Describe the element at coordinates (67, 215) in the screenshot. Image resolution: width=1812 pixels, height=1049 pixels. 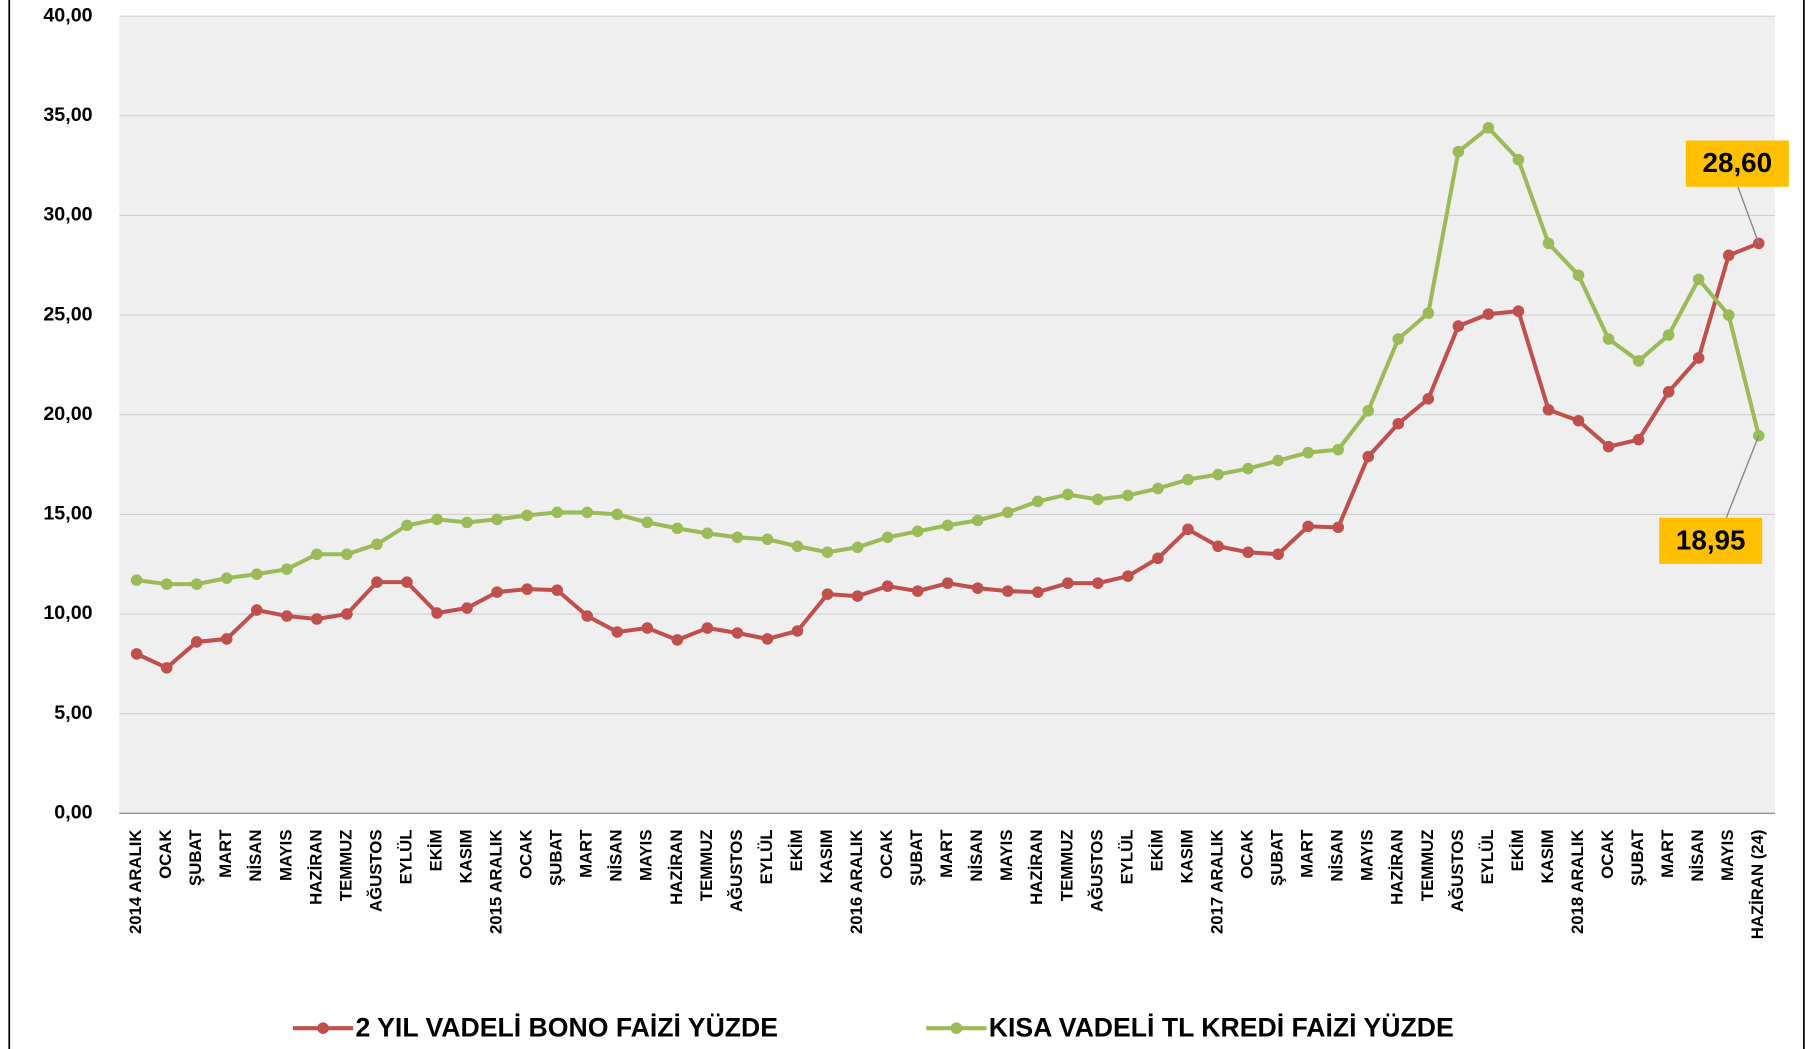
I see `y-tick-label: 30,00` at that location.